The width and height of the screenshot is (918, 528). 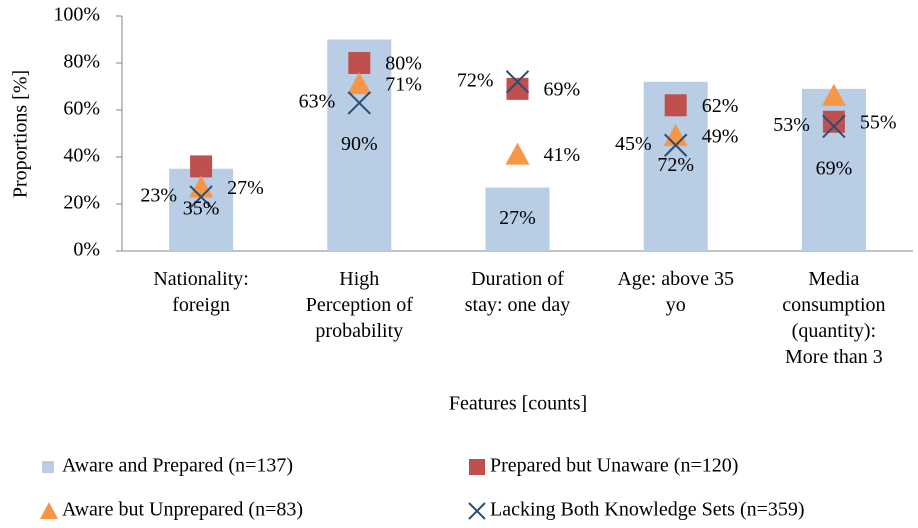 I want to click on data-label: 35%, so click(x=201, y=208).